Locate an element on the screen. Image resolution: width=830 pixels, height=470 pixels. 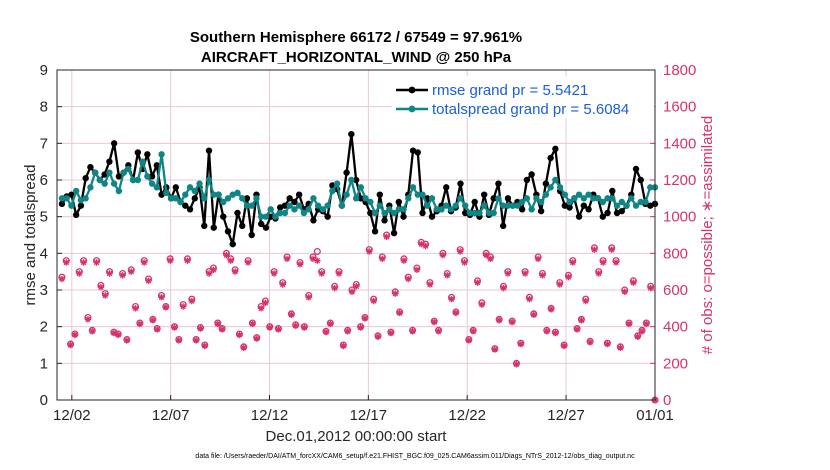
legend-rmse-label: rmse grand pr = 5.5421 is located at coordinates (510, 90).